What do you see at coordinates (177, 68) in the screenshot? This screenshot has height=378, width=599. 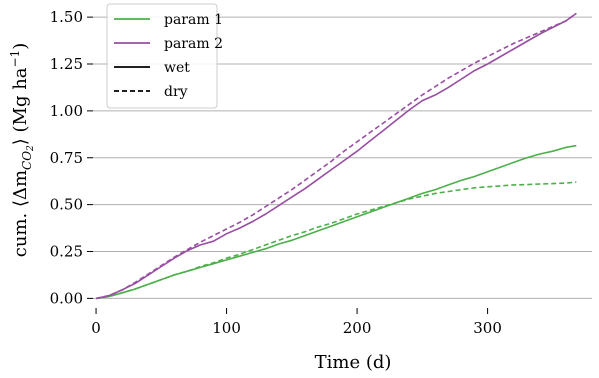 I see `legend-label: wet` at bounding box center [177, 68].